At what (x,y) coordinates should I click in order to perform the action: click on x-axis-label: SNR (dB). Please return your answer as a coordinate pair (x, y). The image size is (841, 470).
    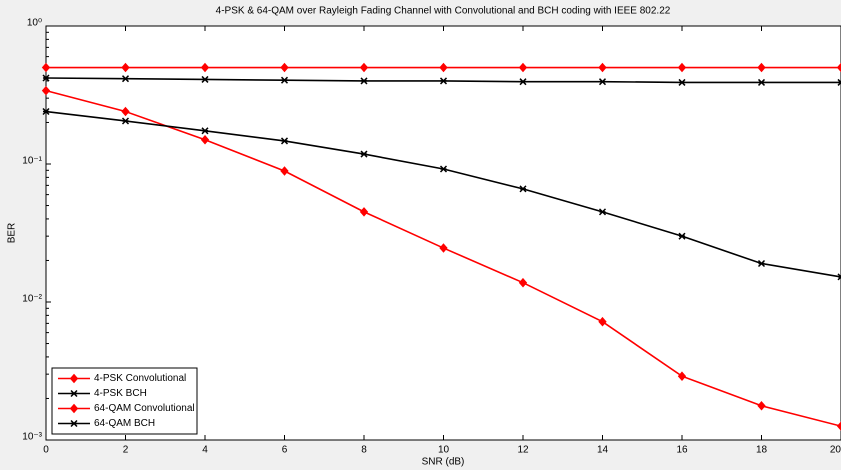
    Looking at the image, I should click on (443, 462).